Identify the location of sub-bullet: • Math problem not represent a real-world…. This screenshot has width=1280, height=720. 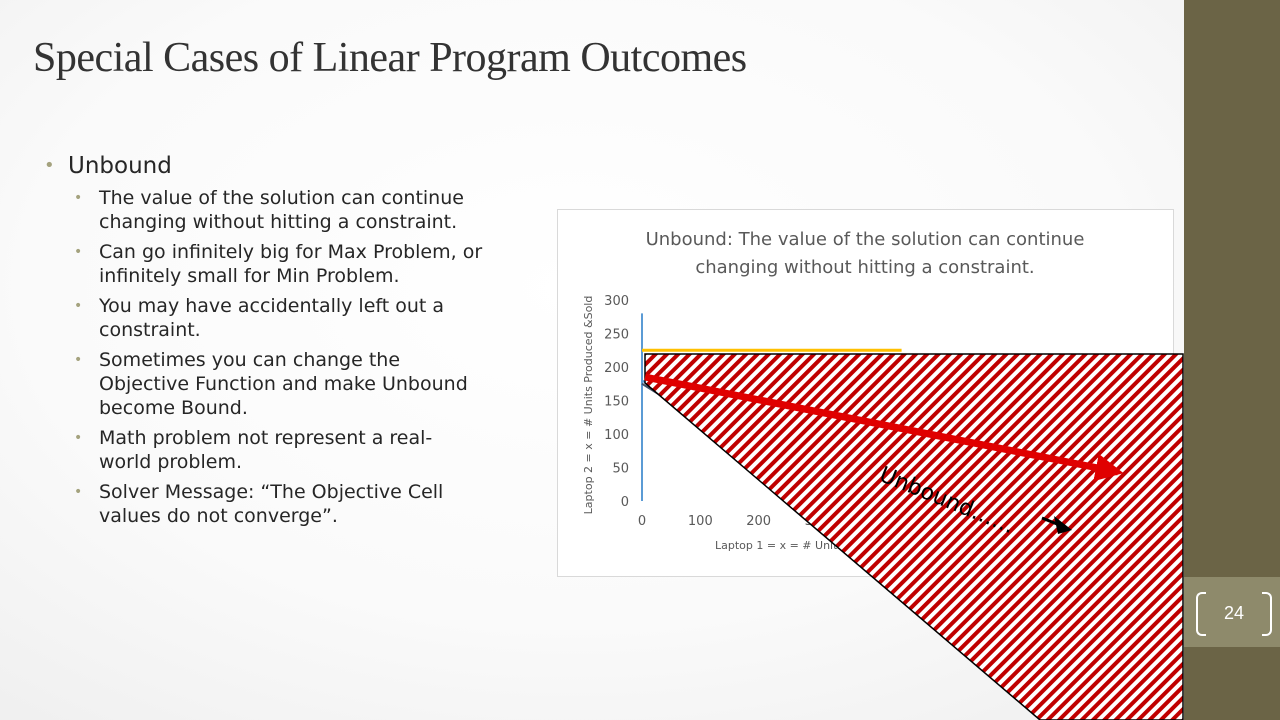
(279, 450).